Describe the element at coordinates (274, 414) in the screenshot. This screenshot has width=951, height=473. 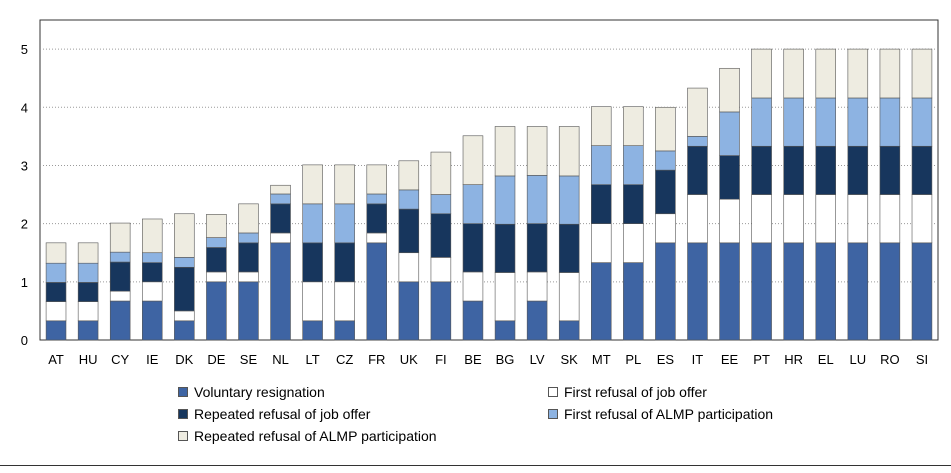
I see `legend-item: Repeated refusal of job offer` at that location.